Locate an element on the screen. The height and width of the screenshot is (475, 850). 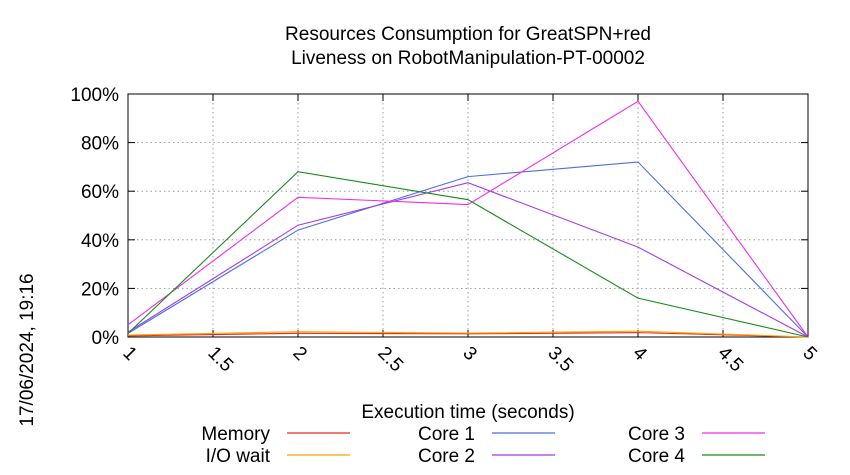
y-tick-label: 100% is located at coordinates (94, 95).